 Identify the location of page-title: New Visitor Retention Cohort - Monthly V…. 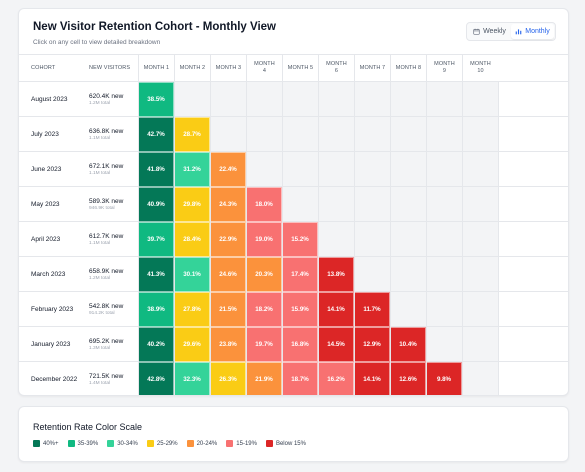
(155, 27).